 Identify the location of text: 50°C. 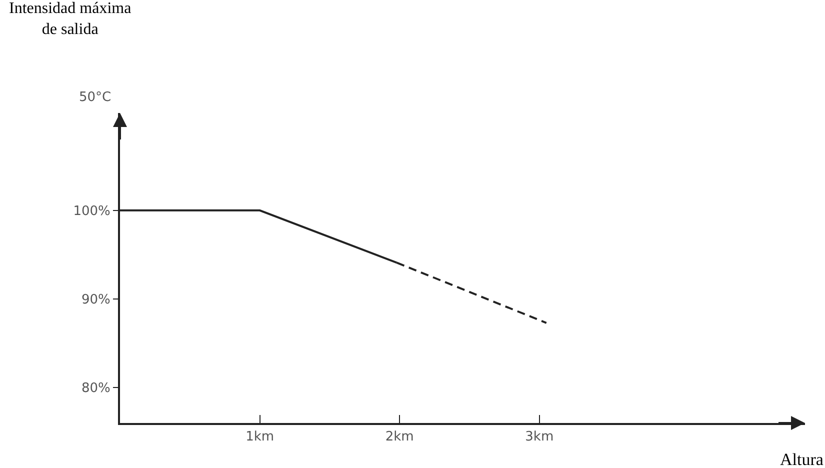
(95, 97).